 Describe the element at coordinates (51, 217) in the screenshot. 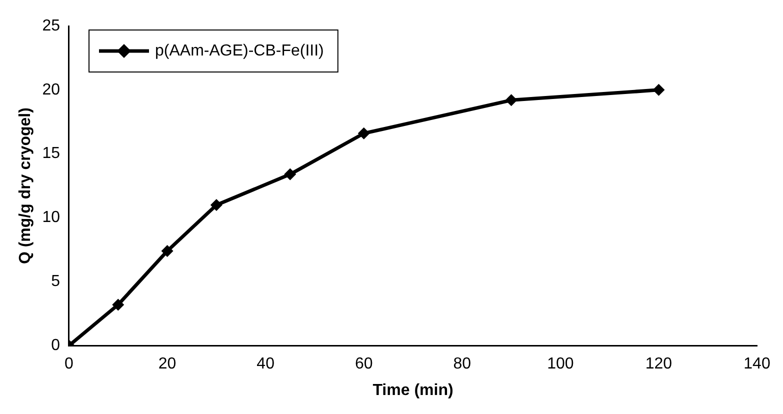

I see `y-tick-label: 10` at that location.